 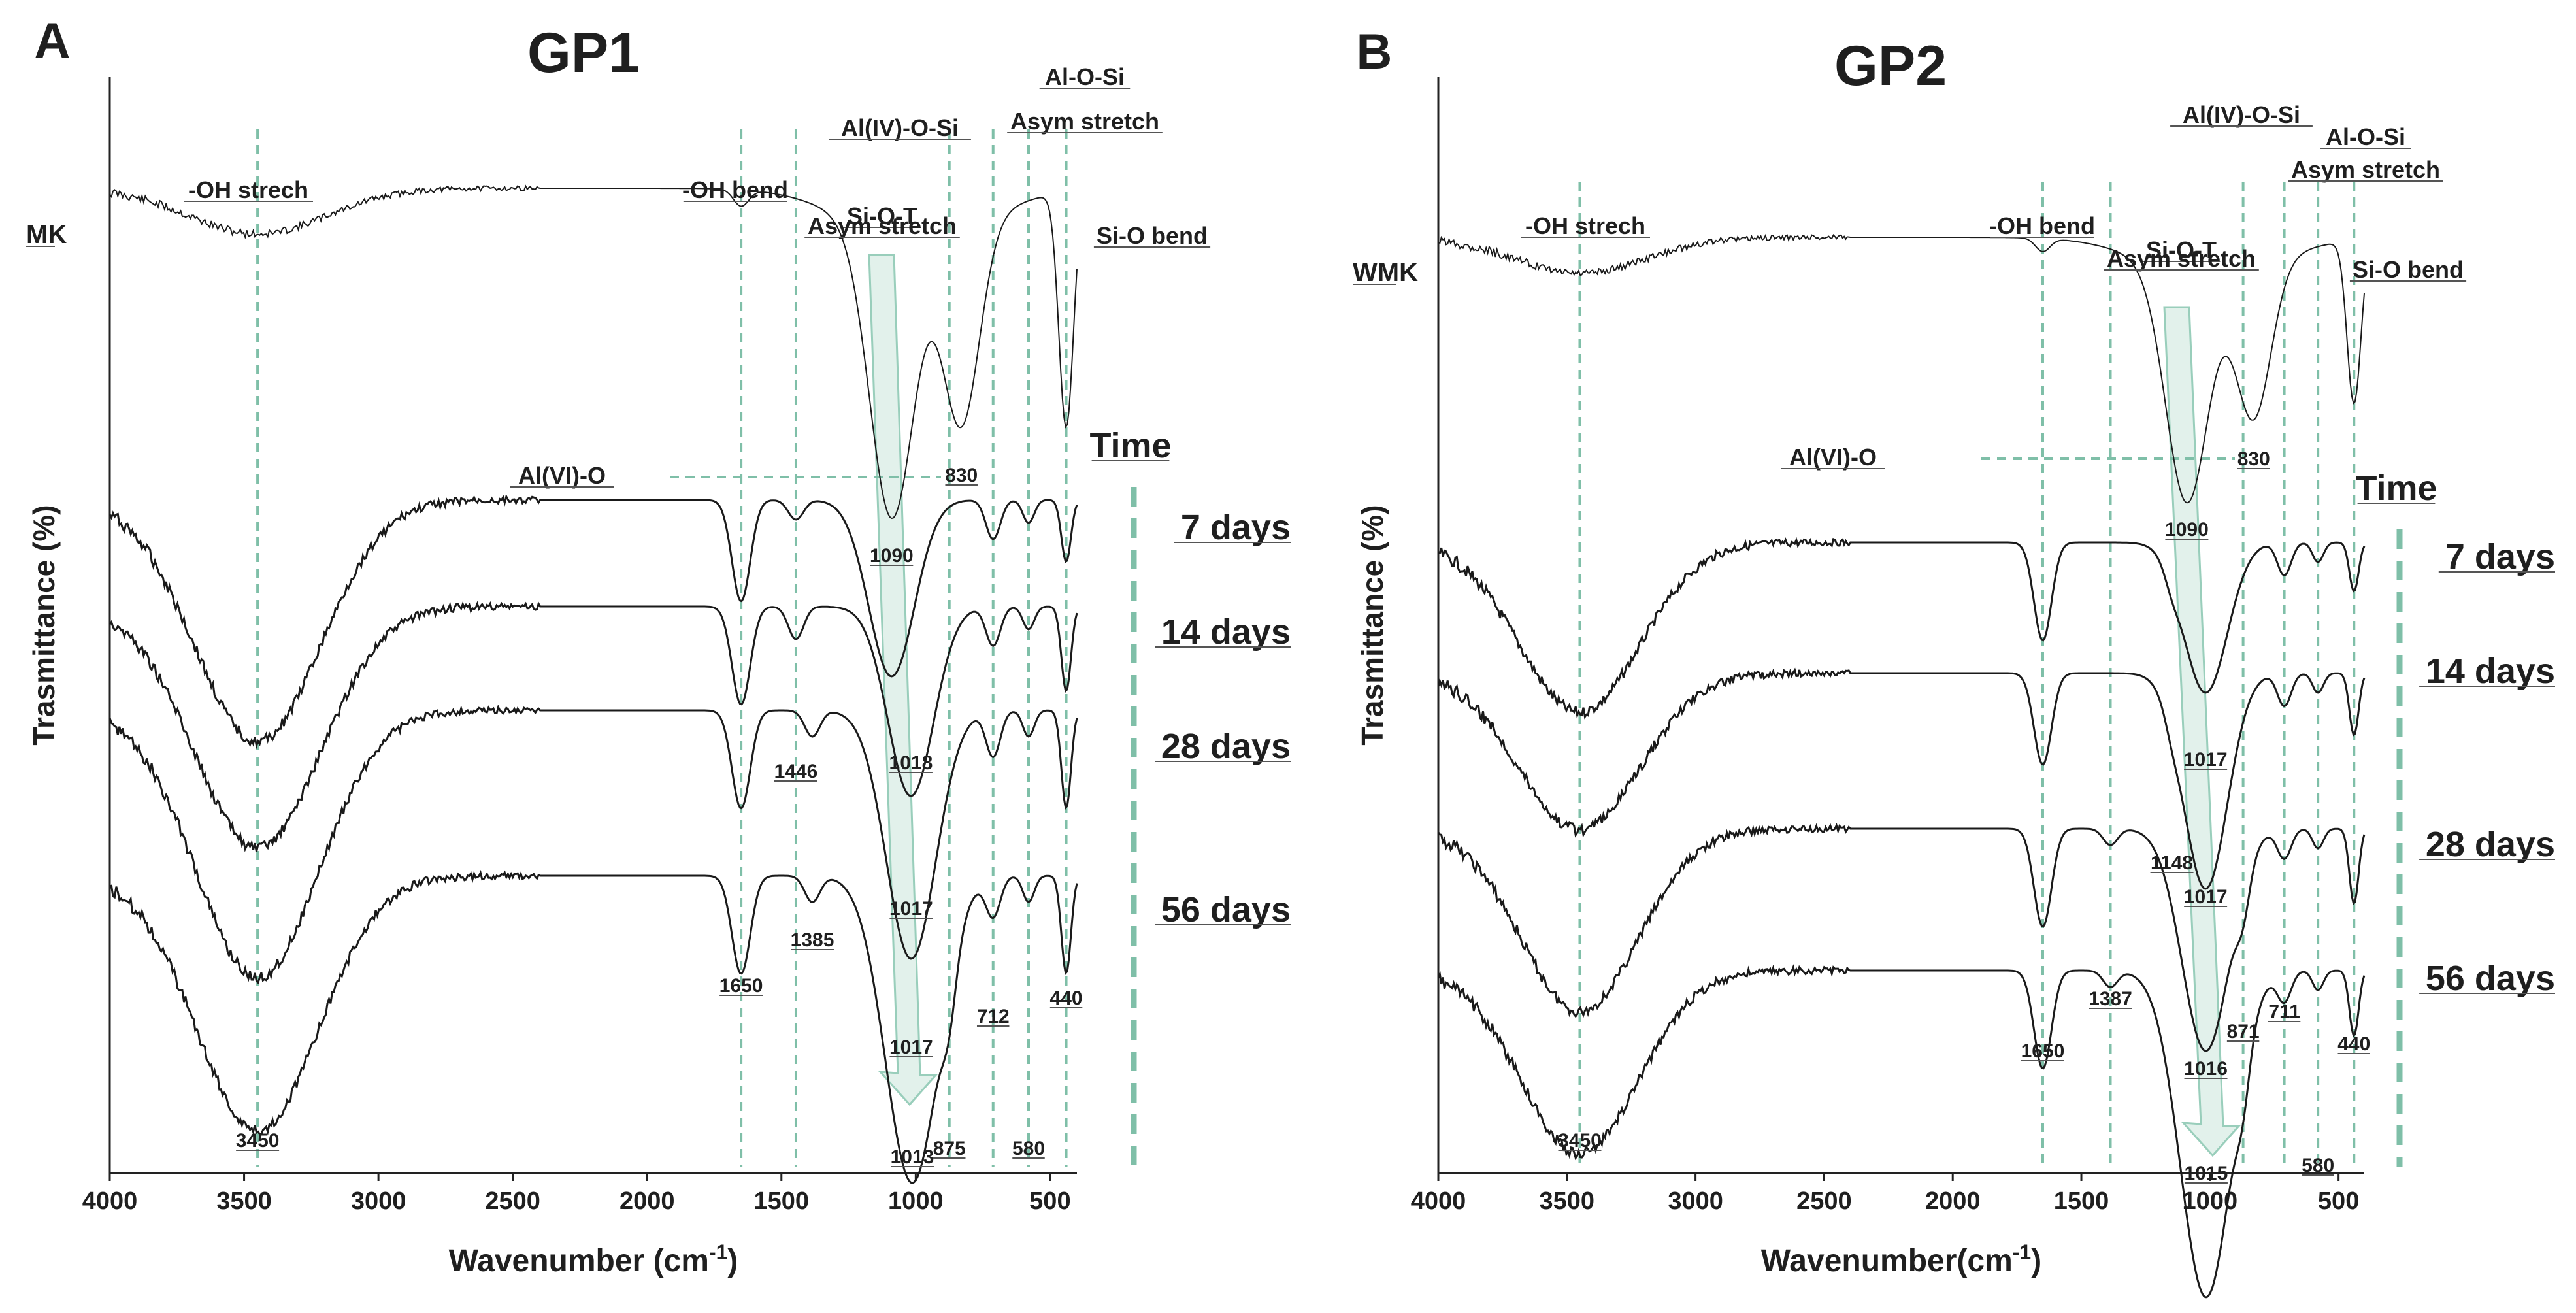 What do you see at coordinates (916, 1201) in the screenshot?
I see `x-tick-label: 1000` at bounding box center [916, 1201].